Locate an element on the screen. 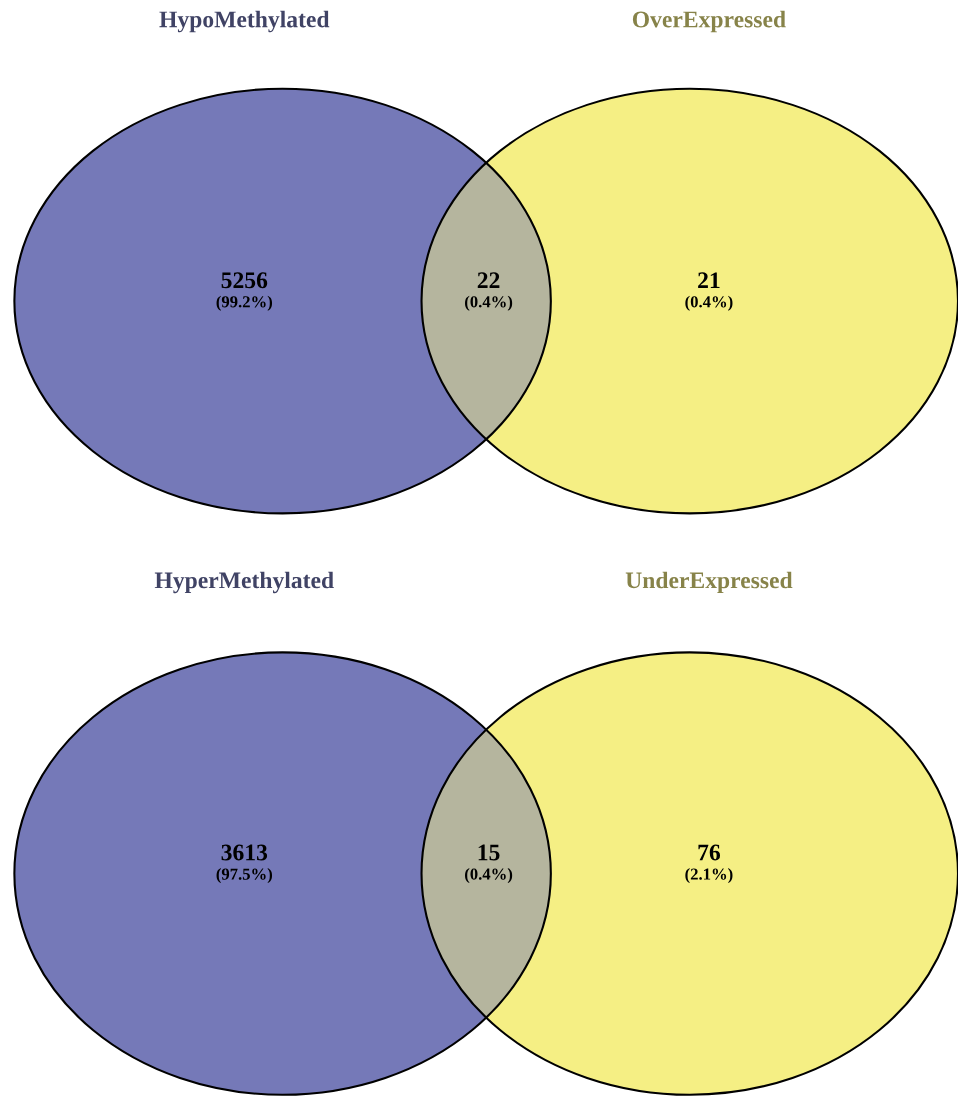 This screenshot has height=1120, width=958. text: (97.5%) is located at coordinates (244, 876).